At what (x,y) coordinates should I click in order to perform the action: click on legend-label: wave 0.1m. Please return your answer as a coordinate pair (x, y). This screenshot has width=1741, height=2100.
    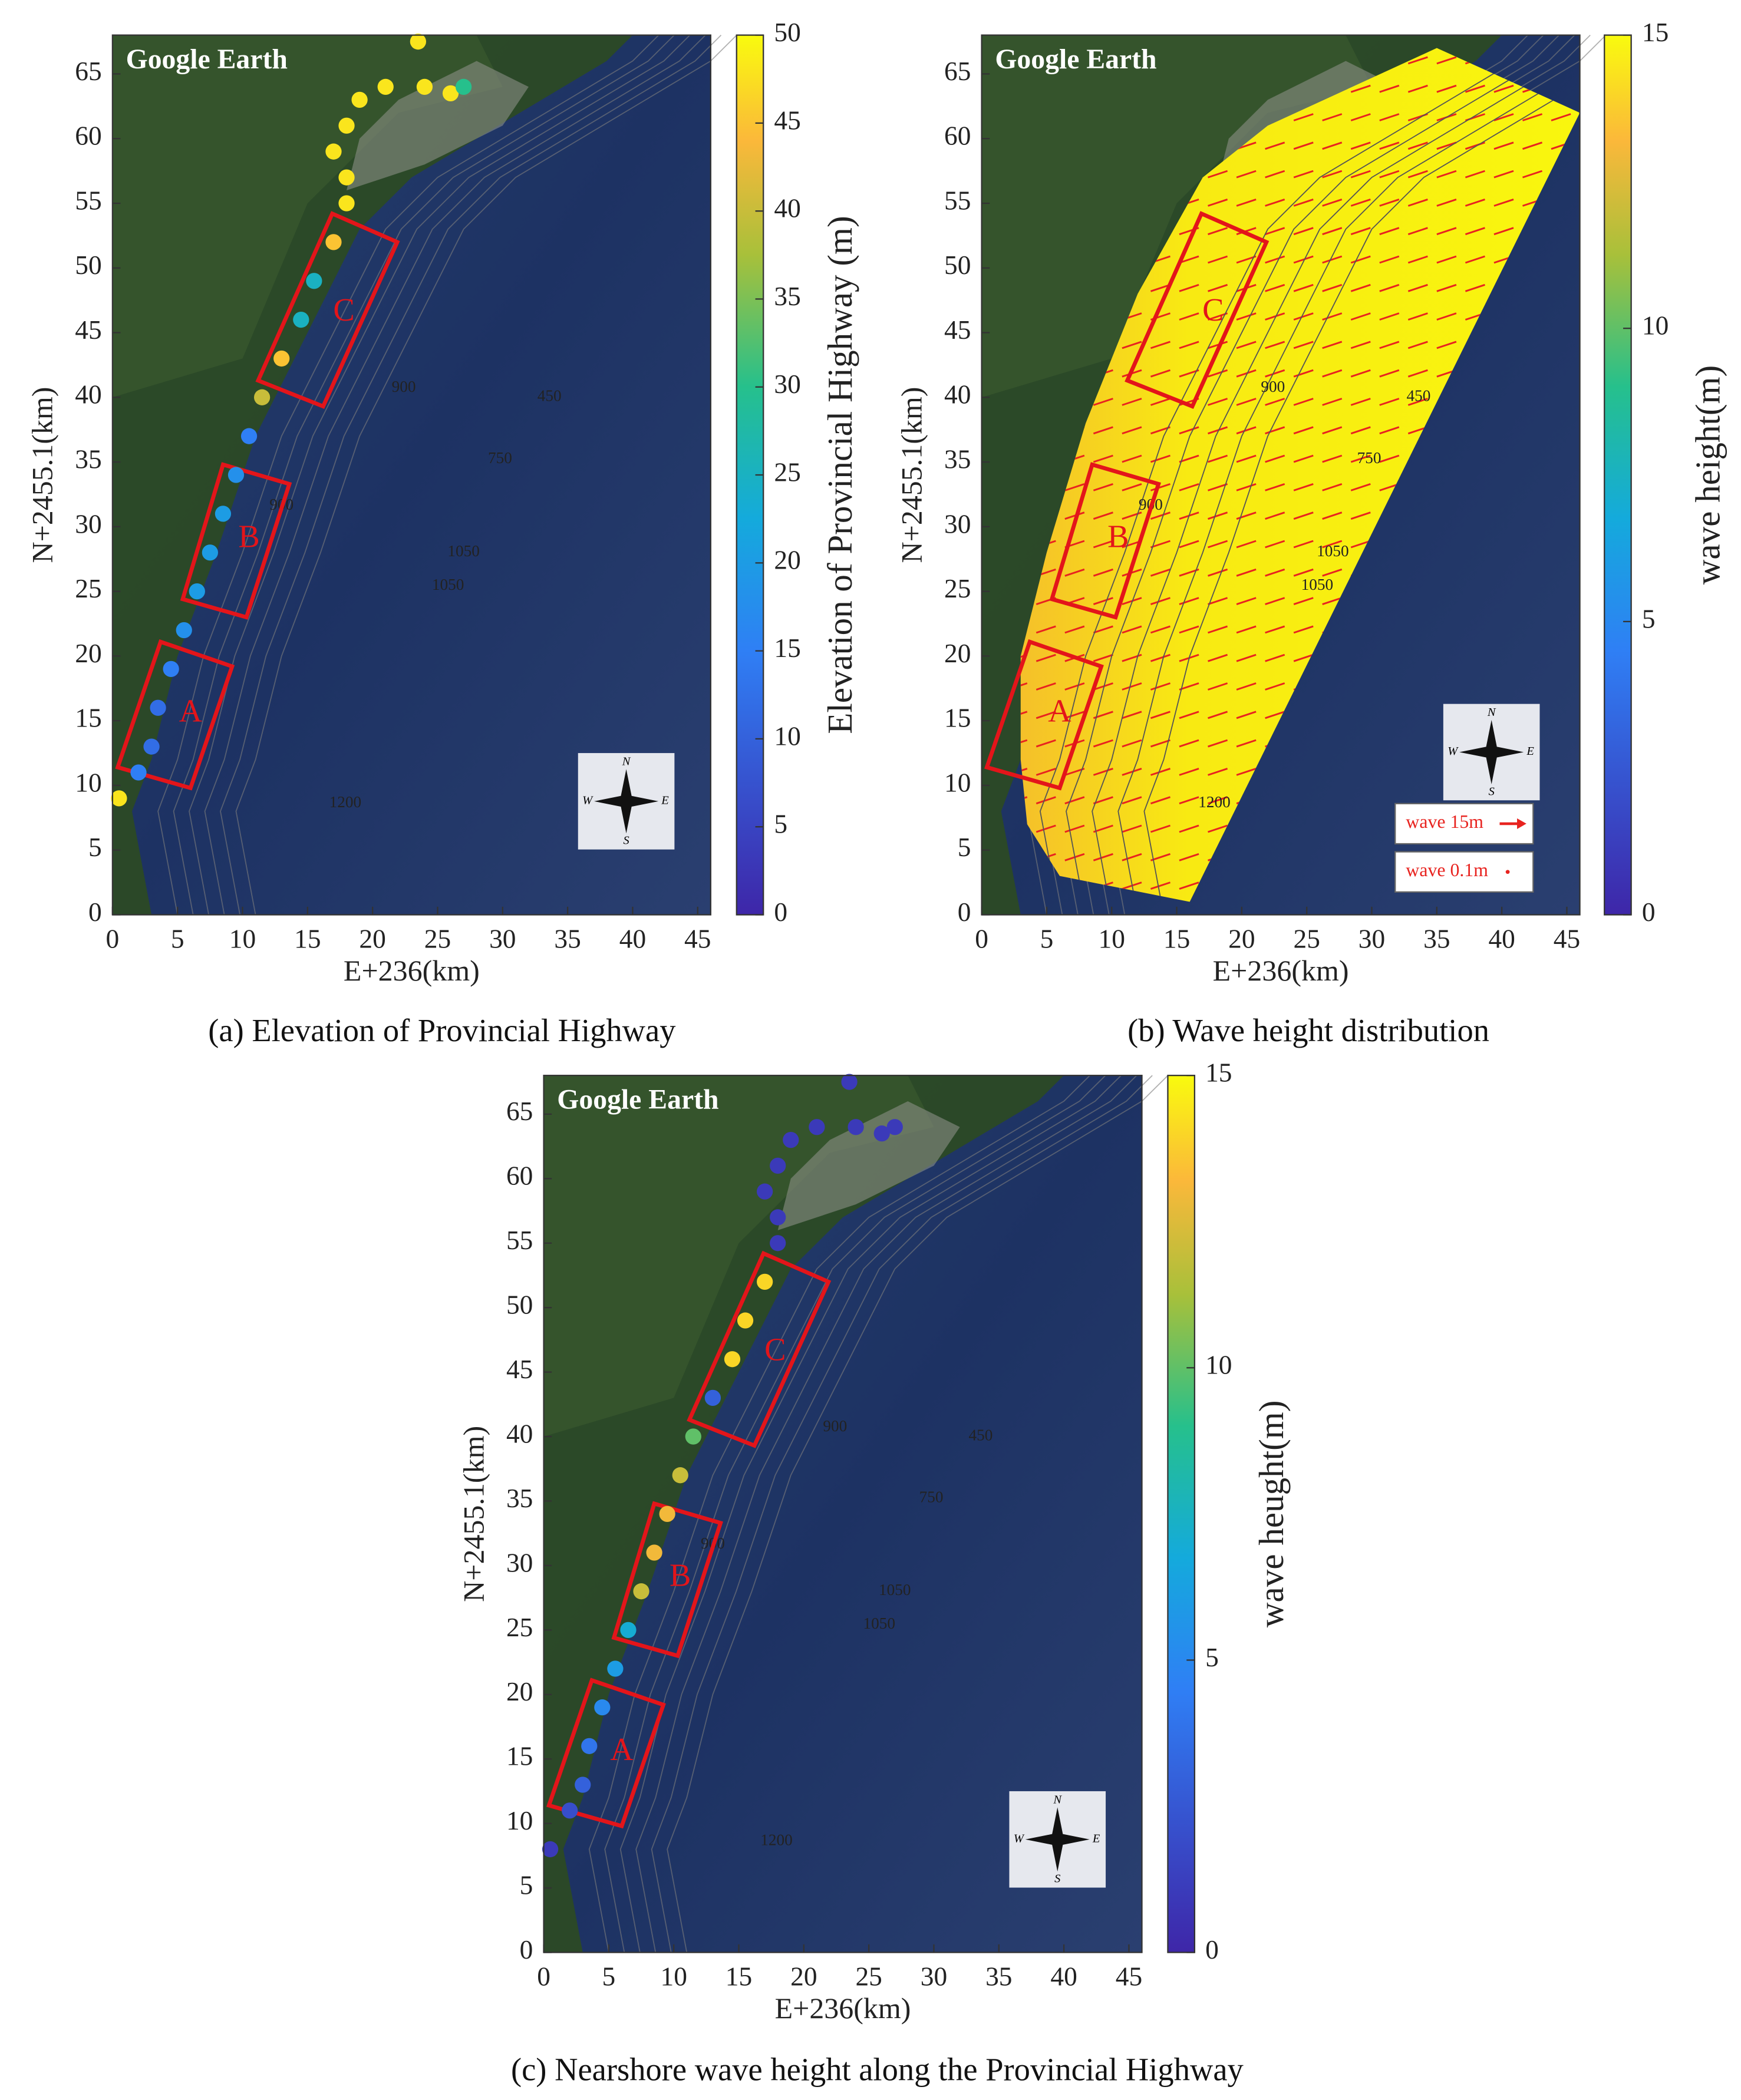
    Looking at the image, I should click on (1447, 870).